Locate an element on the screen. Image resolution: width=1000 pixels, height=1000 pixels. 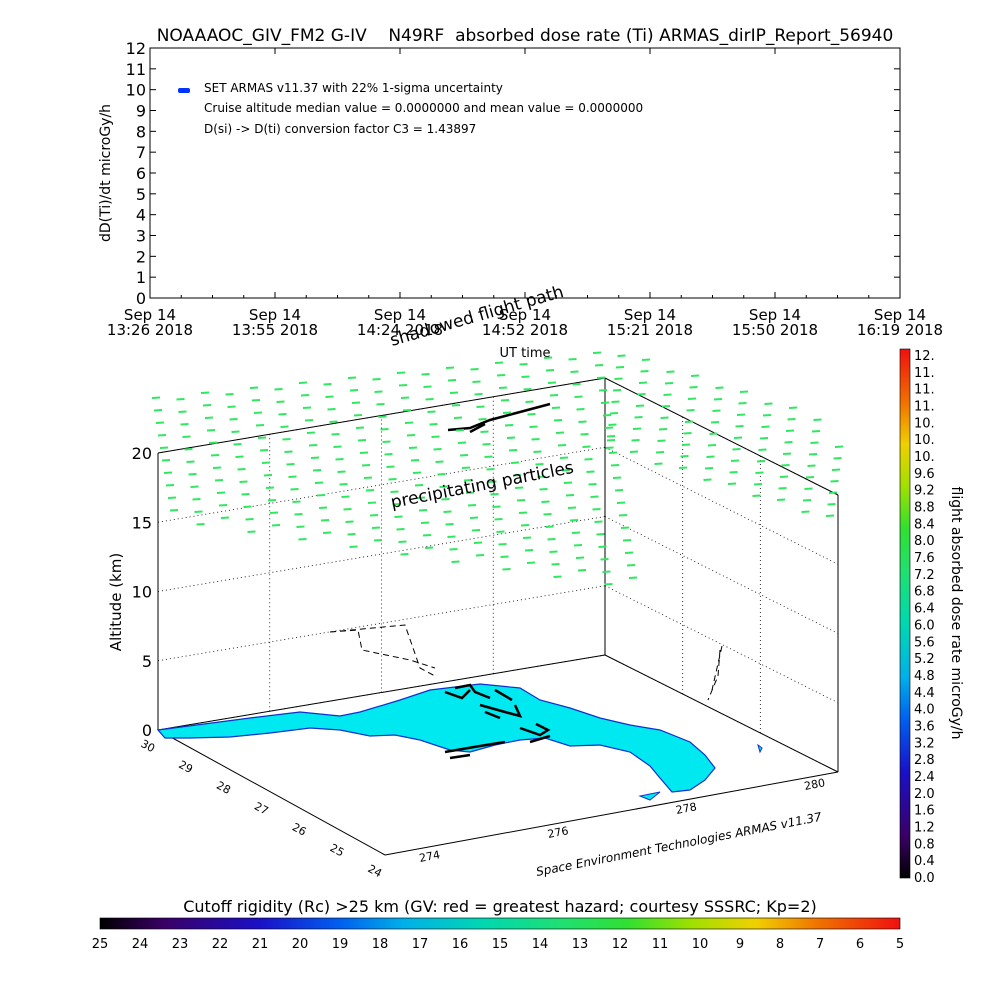
dose-colorbar-tick-label: 8.0 is located at coordinates (924, 541).